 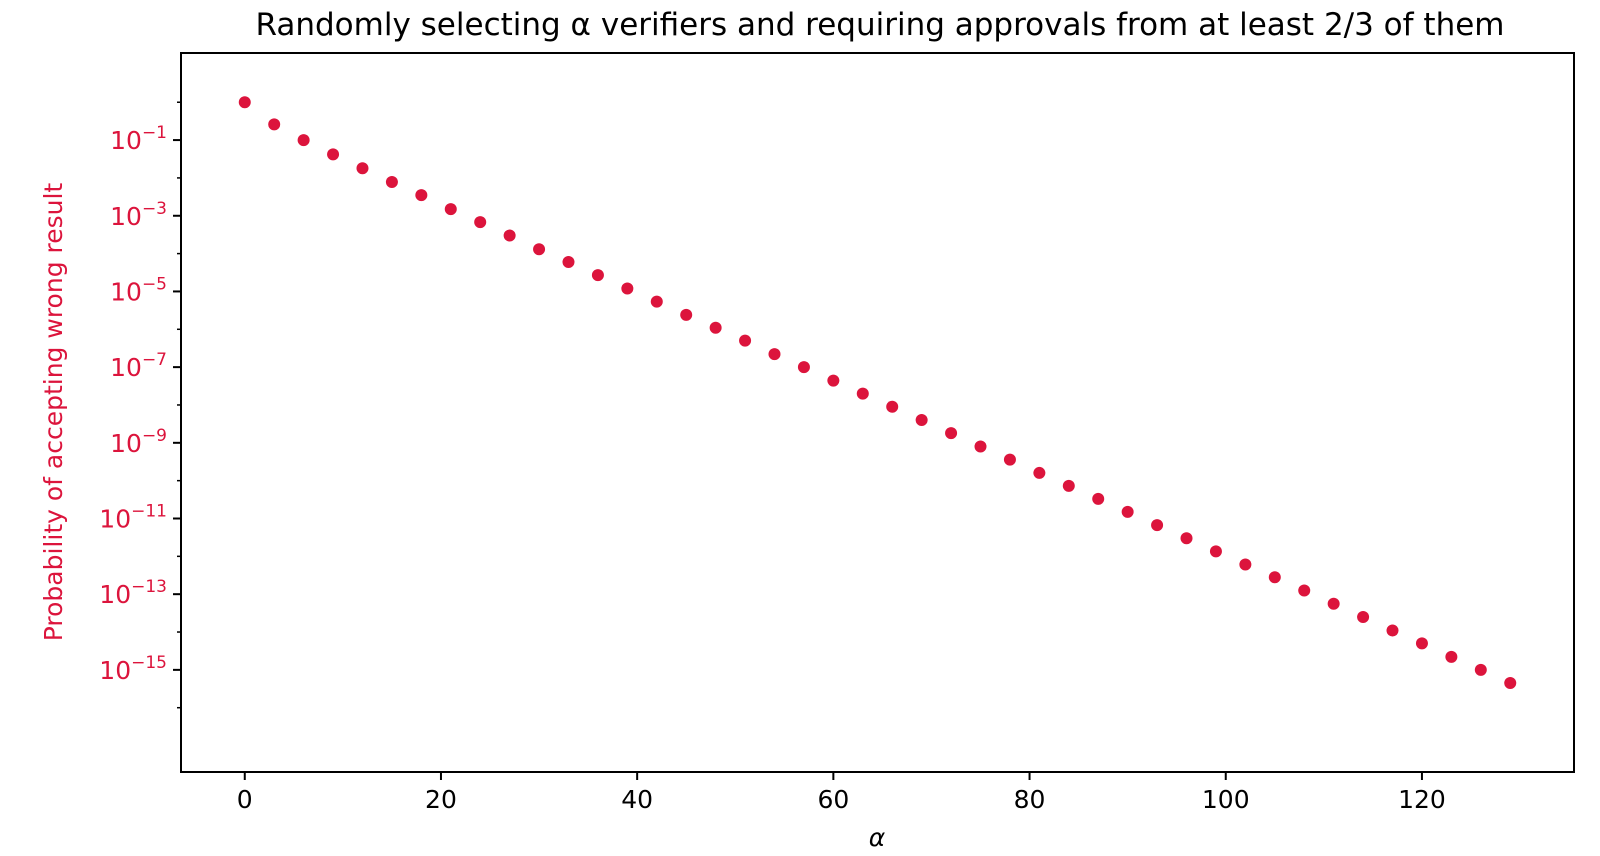 I want to click on y-tick-label: 10⁻¹³, so click(x=133, y=593).